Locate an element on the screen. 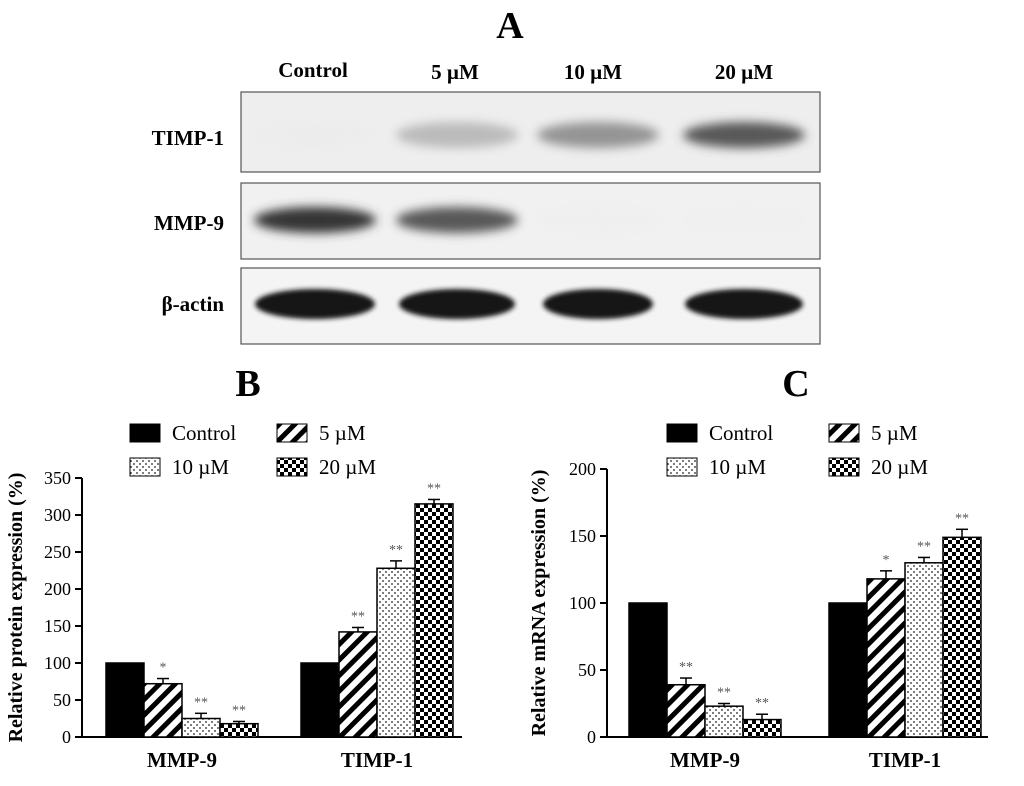 The width and height of the screenshot is (1024, 786). significance-mmp-9-5-m: ** is located at coordinates (686, 667).